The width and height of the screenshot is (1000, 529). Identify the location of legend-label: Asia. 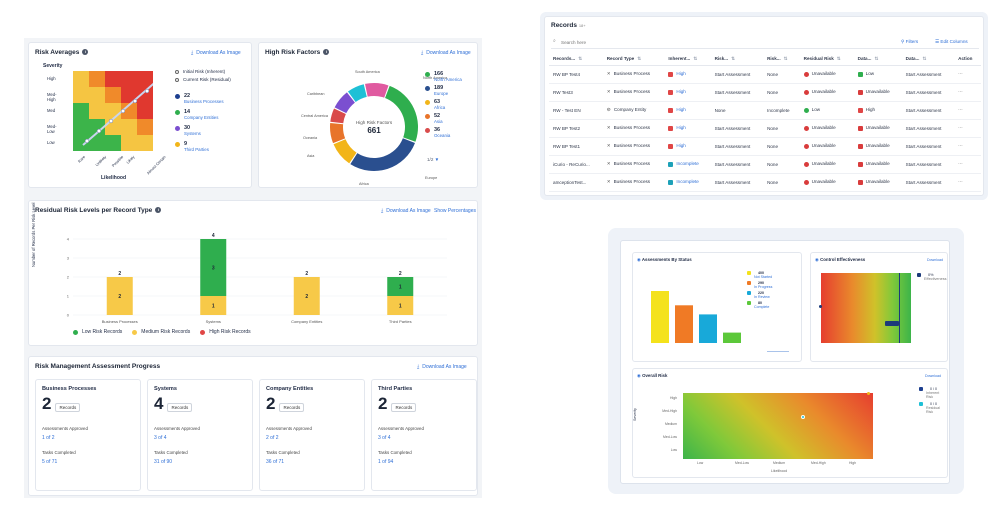
(438, 121).